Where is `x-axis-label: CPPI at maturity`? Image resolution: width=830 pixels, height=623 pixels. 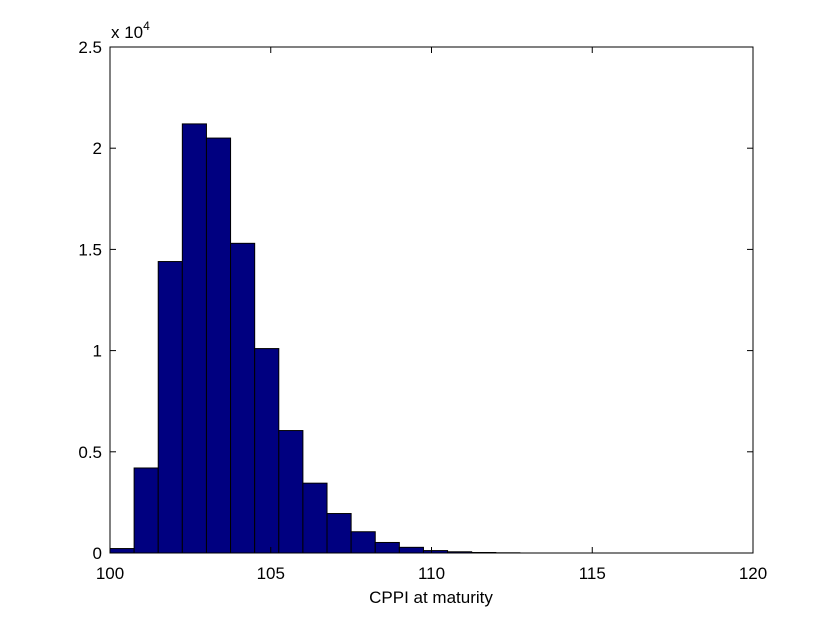 x-axis-label: CPPI at maturity is located at coordinates (431, 597).